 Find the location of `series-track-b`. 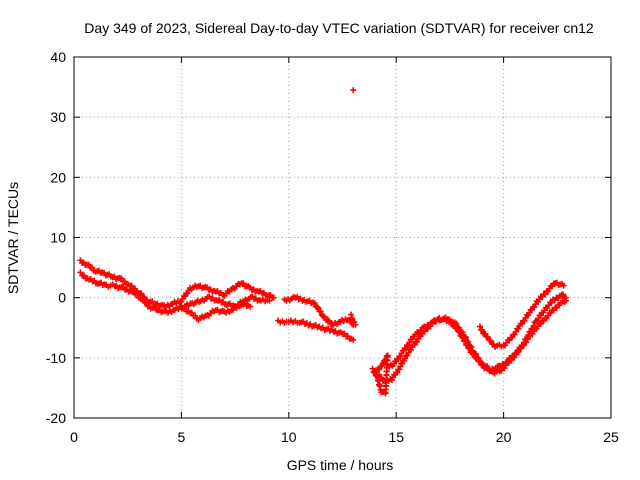

series-track-b is located at coordinates (175, 292).